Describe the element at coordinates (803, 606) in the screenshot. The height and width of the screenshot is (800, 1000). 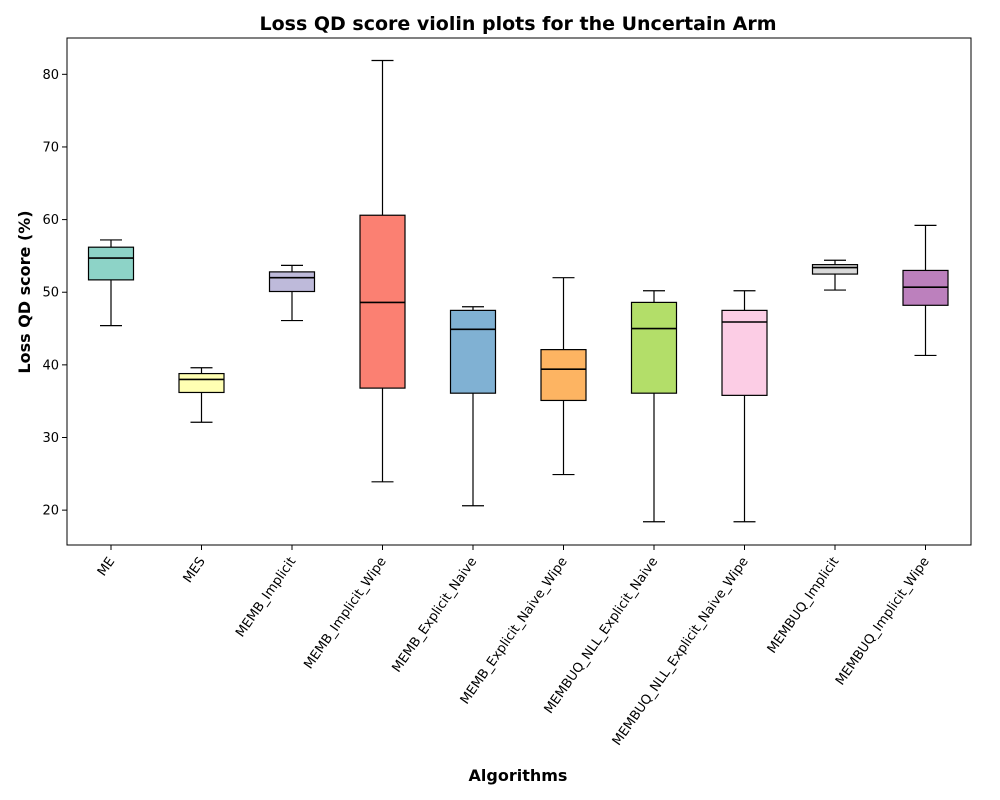
I see `x-tick-label: MEMBUQ_Implicit` at that location.